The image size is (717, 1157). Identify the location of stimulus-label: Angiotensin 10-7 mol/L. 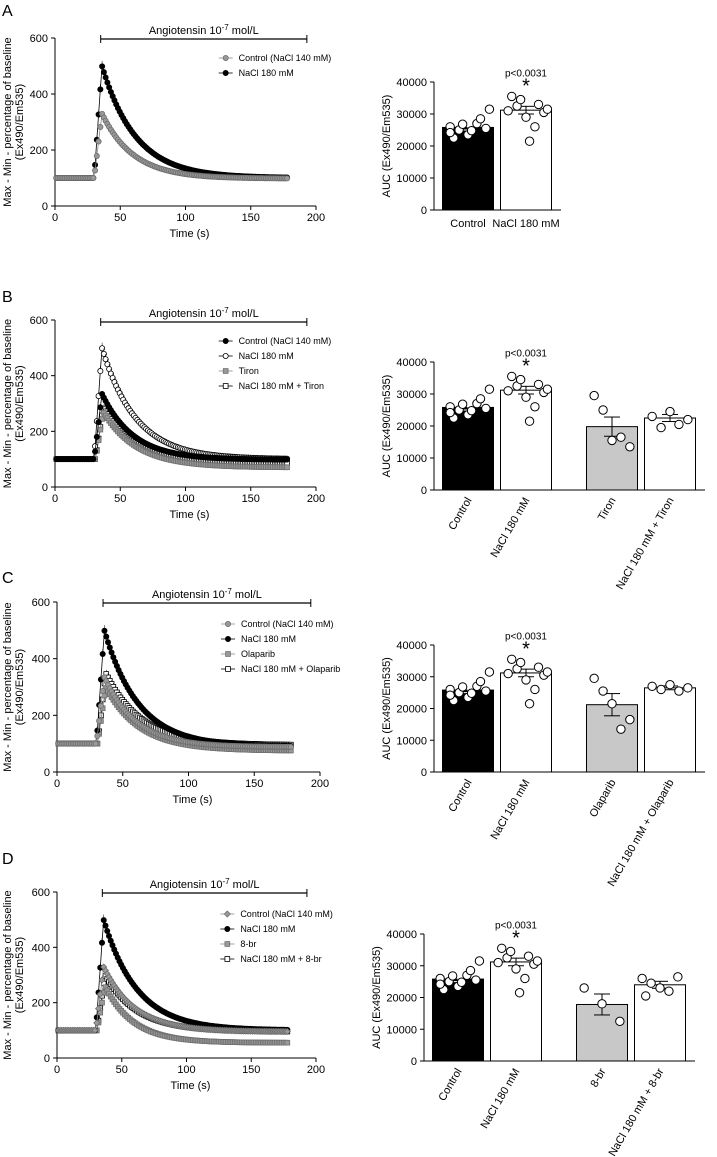
(204, 313).